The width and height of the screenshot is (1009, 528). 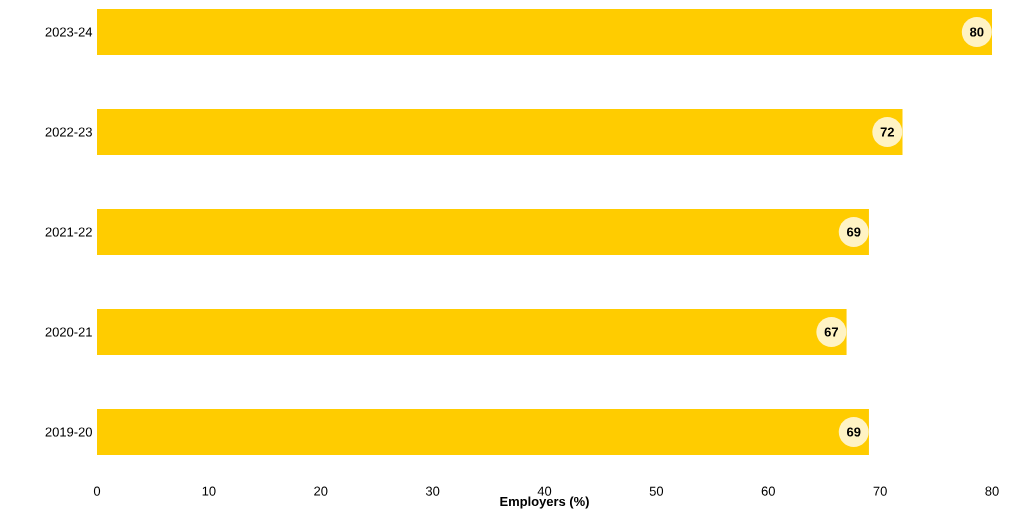 I want to click on data-label: 72, so click(x=887, y=132).